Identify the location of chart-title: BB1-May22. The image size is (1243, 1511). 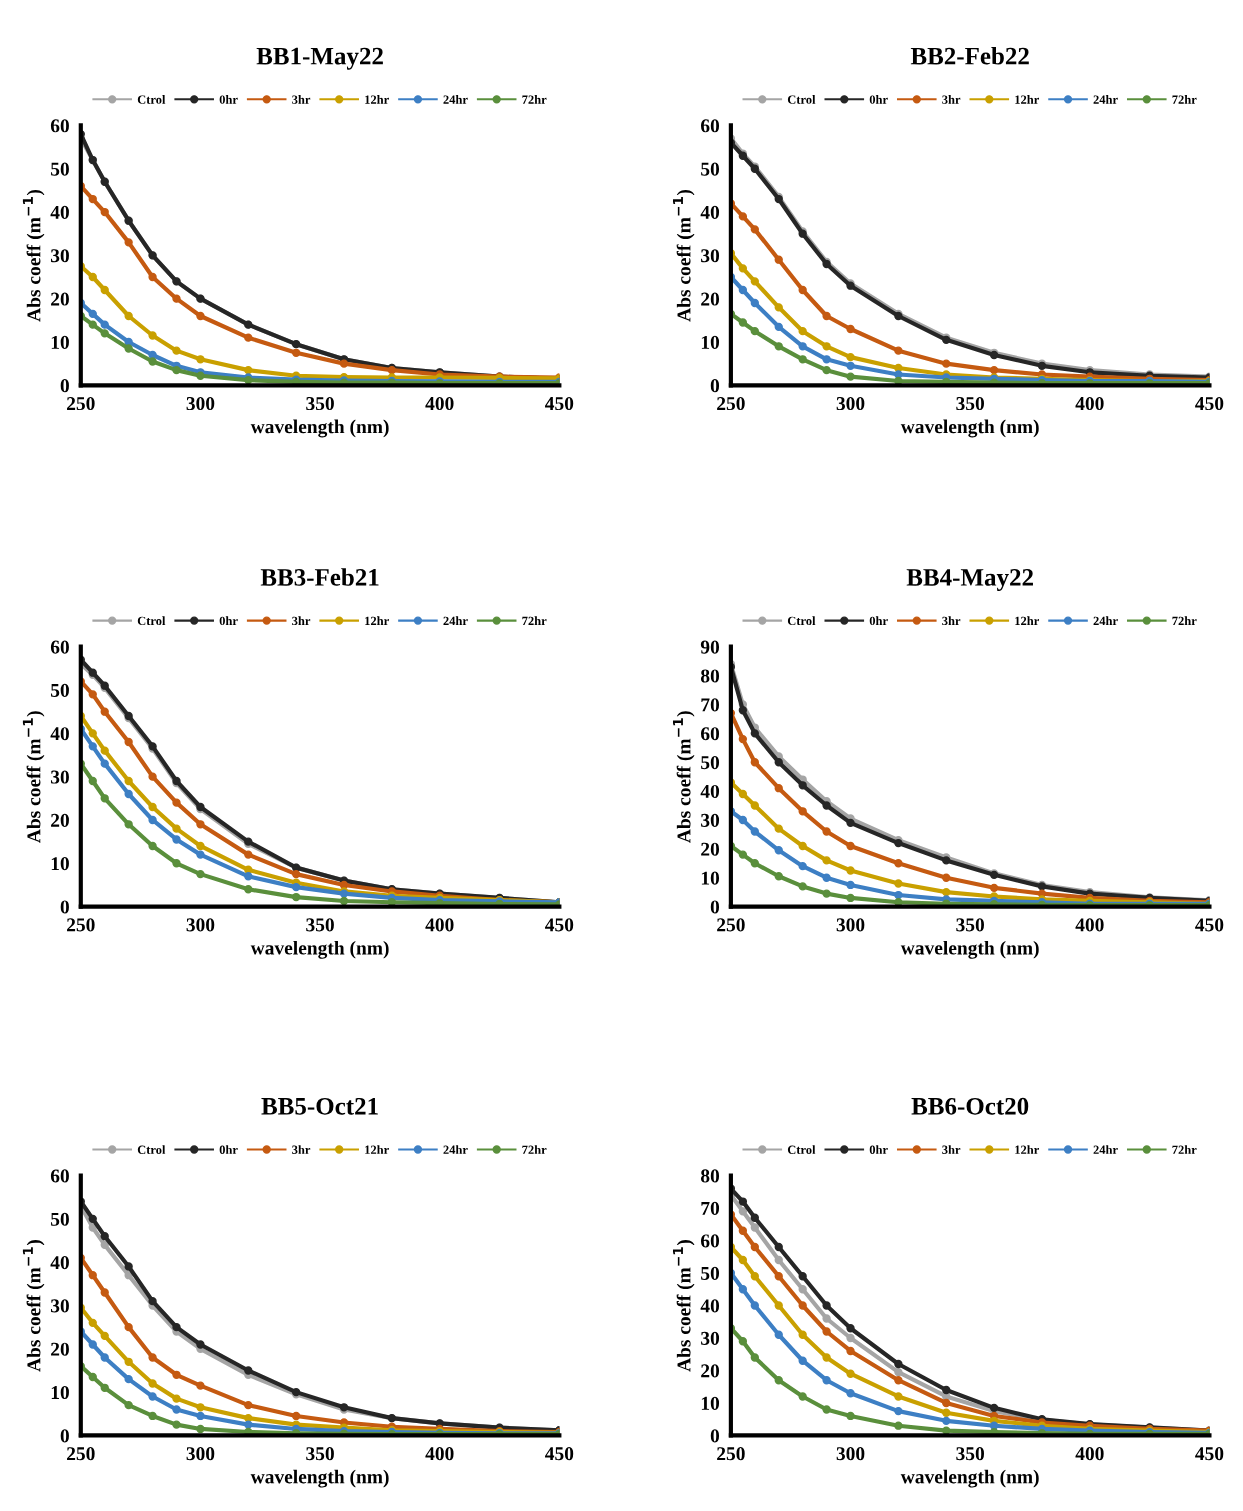
(319, 58).